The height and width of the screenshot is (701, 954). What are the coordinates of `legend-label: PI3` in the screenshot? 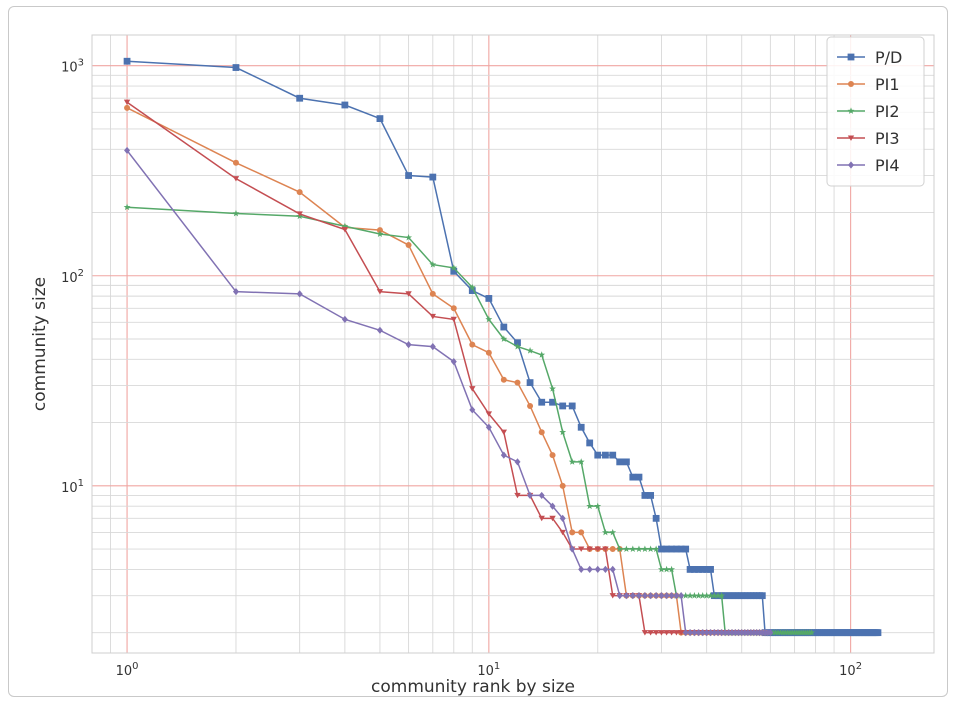 It's located at (887, 138).